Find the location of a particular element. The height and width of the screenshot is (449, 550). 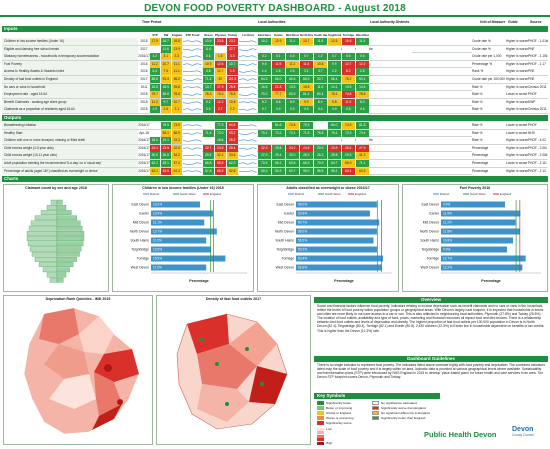

indicator-label: Eligible and claiming free school meals is located at coordinates (70, 49).